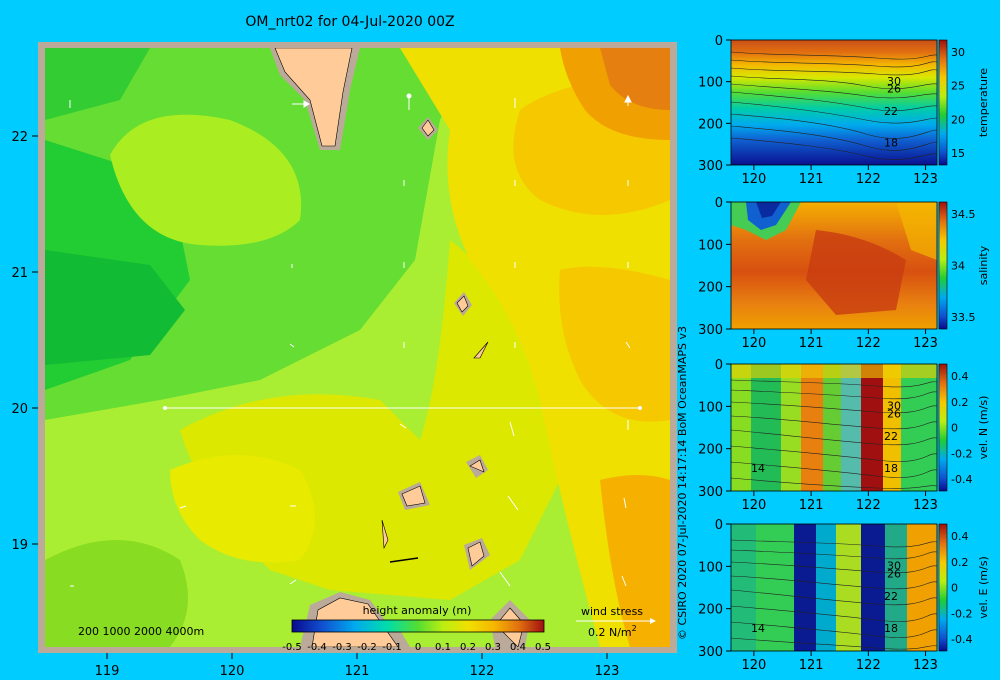 This screenshot has height=680, width=1000. Describe the element at coordinates (317, 647) in the screenshot. I see `colorbar-tick: -0.4` at that location.